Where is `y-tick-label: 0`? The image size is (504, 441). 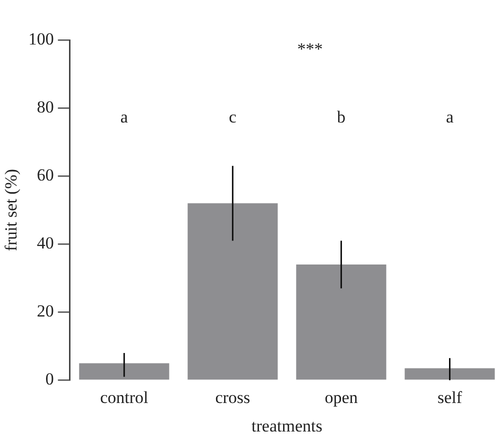
y-tick-label: 0 is located at coordinates (49, 379).